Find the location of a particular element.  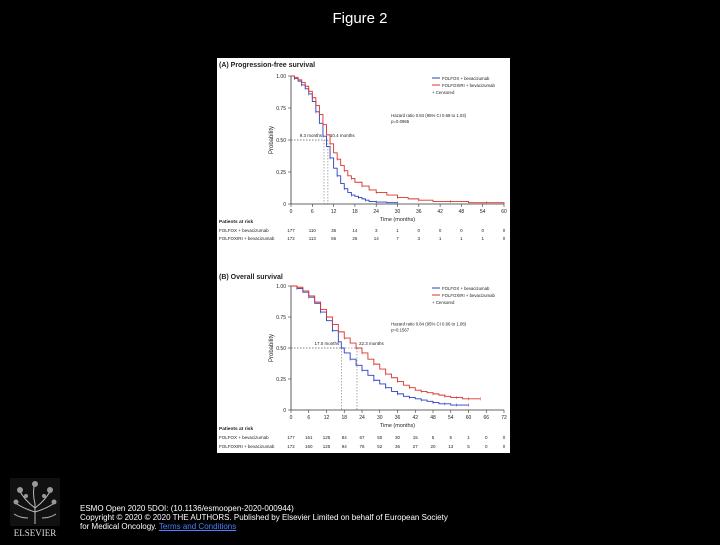

risk-cell-os: 1 is located at coordinates (468, 437).